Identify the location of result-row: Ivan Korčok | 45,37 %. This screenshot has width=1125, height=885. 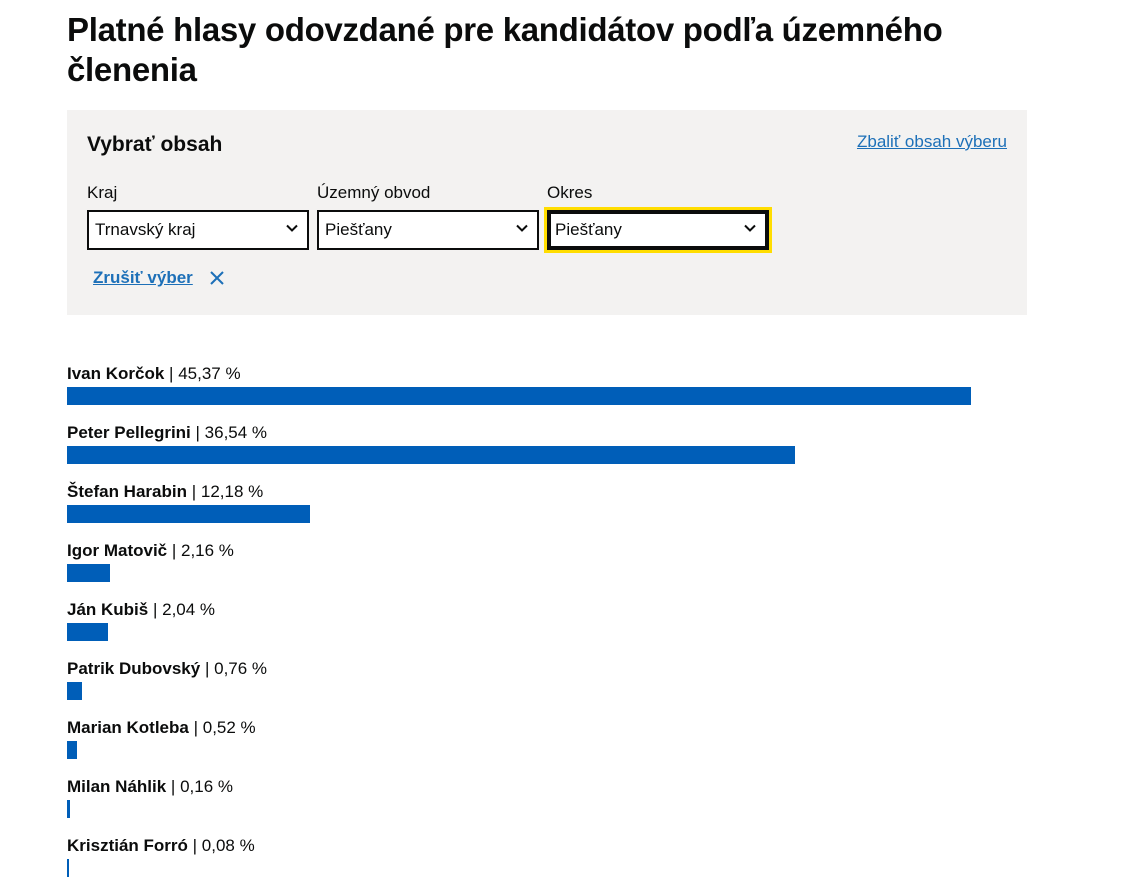
(547, 392).